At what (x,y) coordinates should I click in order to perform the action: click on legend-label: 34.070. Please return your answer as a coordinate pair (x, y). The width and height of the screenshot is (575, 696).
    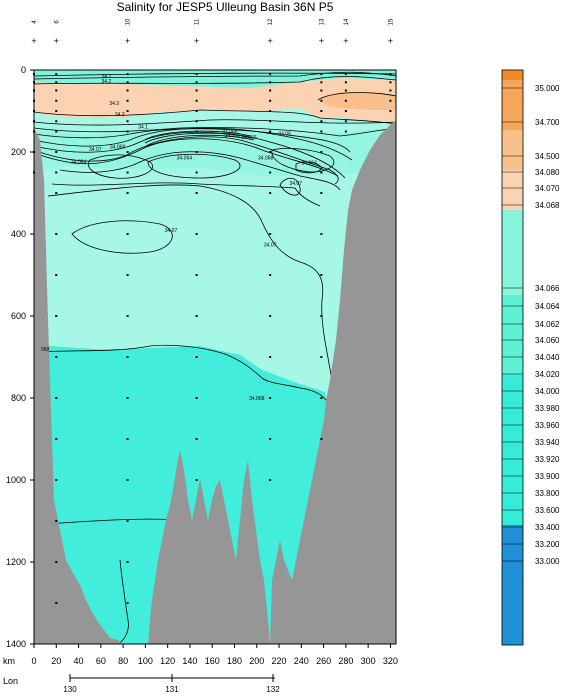
    Looking at the image, I should click on (547, 188).